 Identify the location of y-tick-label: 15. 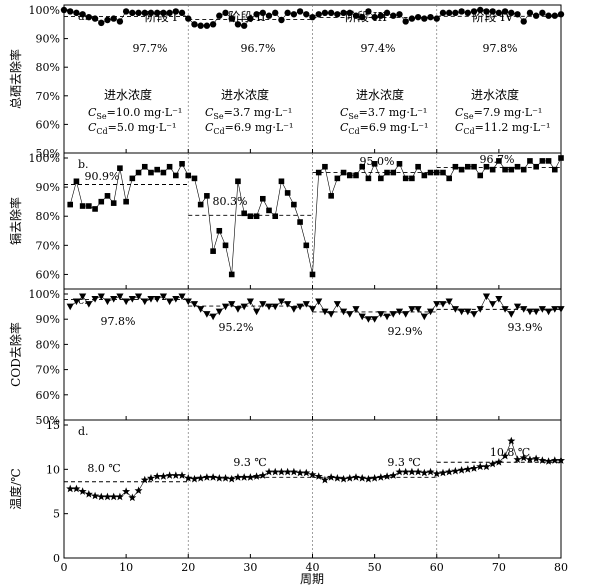
(53, 425).